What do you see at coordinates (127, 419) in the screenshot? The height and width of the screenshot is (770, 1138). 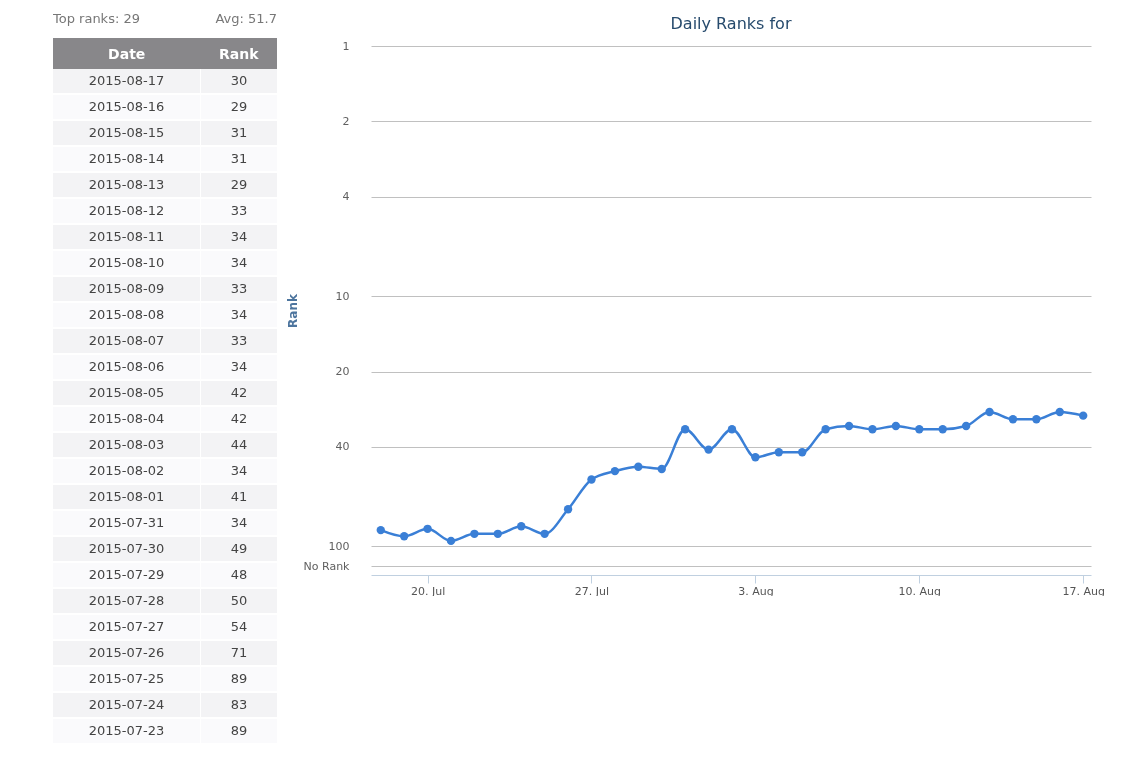 I see `text: 2015-08-04` at bounding box center [127, 419].